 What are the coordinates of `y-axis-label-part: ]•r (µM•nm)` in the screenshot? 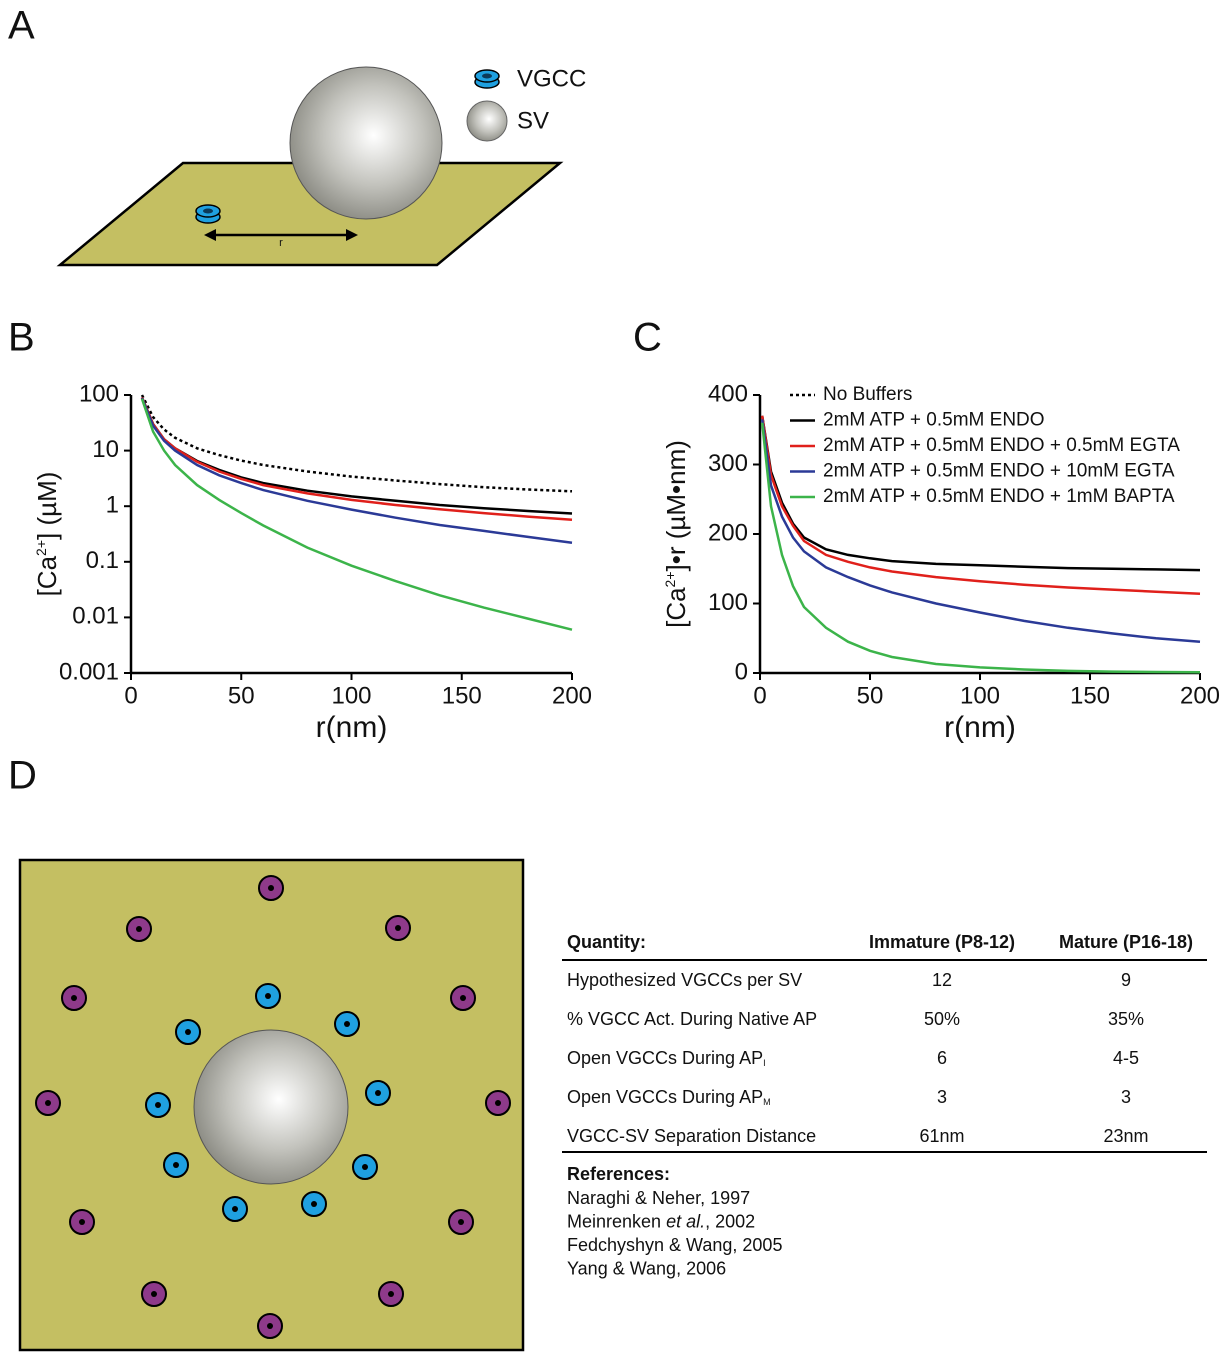 It's located at (676, 505).